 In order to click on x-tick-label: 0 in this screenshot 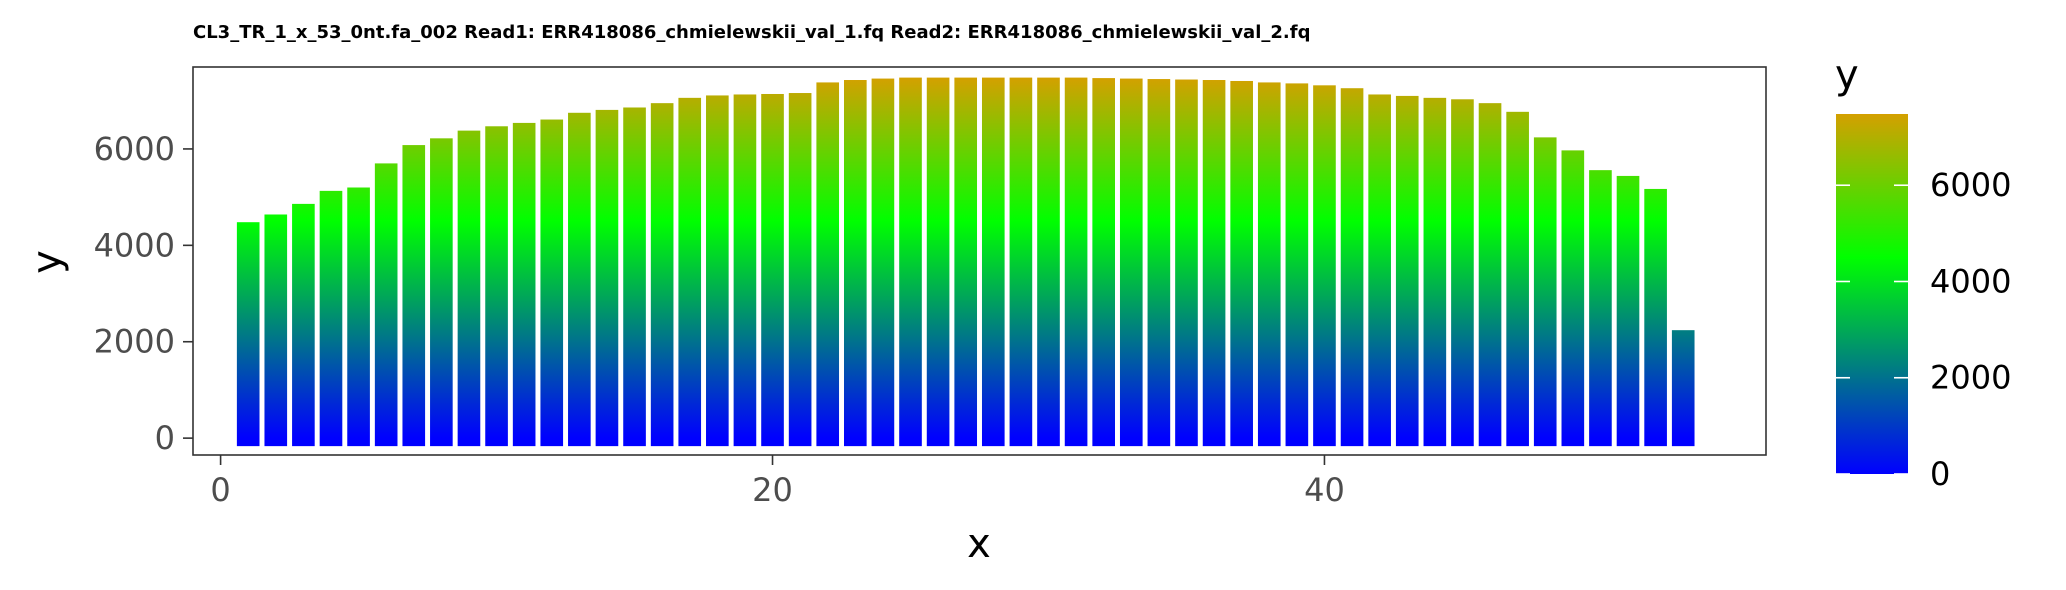, I will do `click(220, 490)`.